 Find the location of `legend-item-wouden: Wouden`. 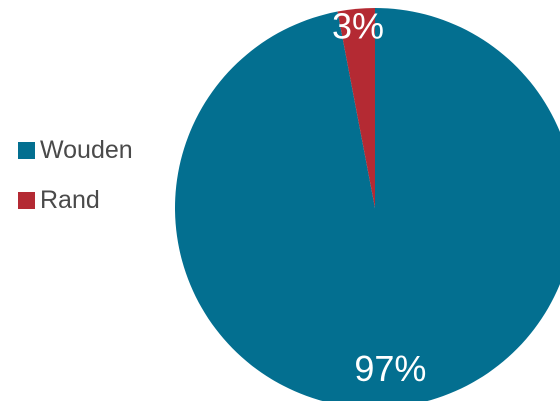

legend-item-wouden: Wouden is located at coordinates (75, 149).